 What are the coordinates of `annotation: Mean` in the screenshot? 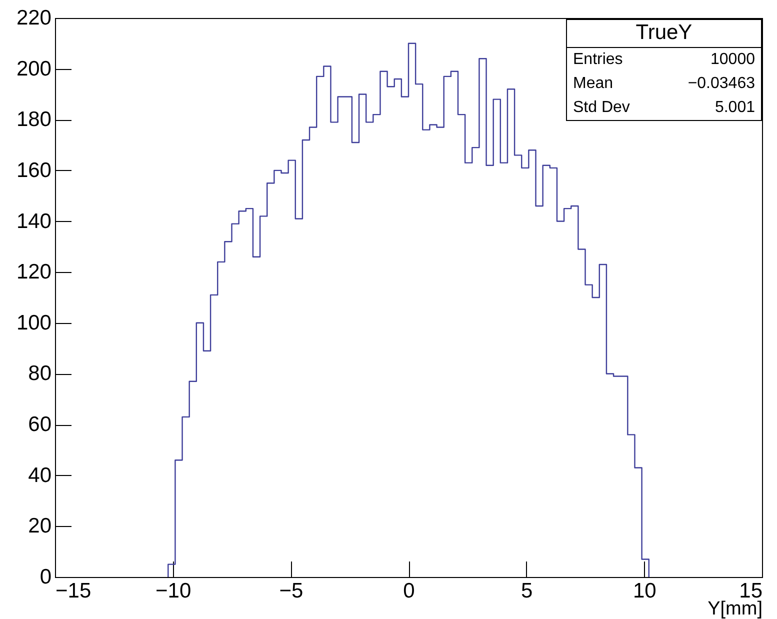 It's located at (593, 84).